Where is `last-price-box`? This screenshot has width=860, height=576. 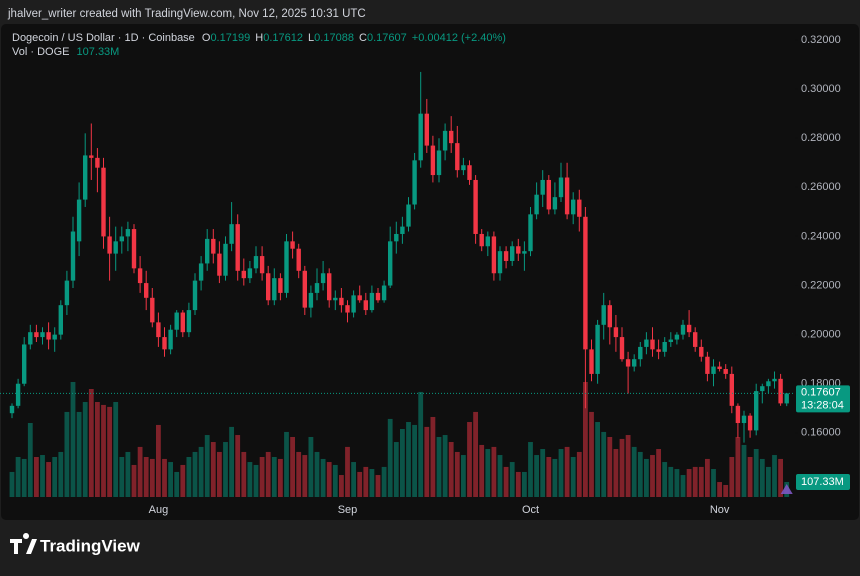 last-price-box is located at coordinates (823, 399).